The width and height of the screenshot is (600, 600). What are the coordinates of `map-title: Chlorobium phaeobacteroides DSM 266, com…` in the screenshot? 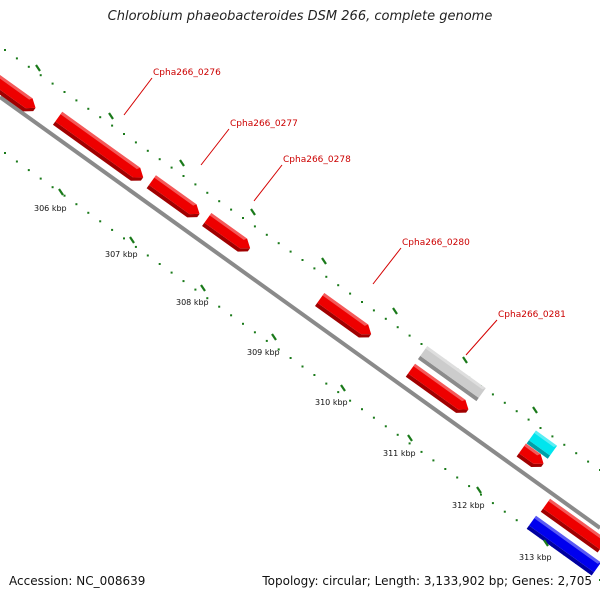 It's located at (300, 16).